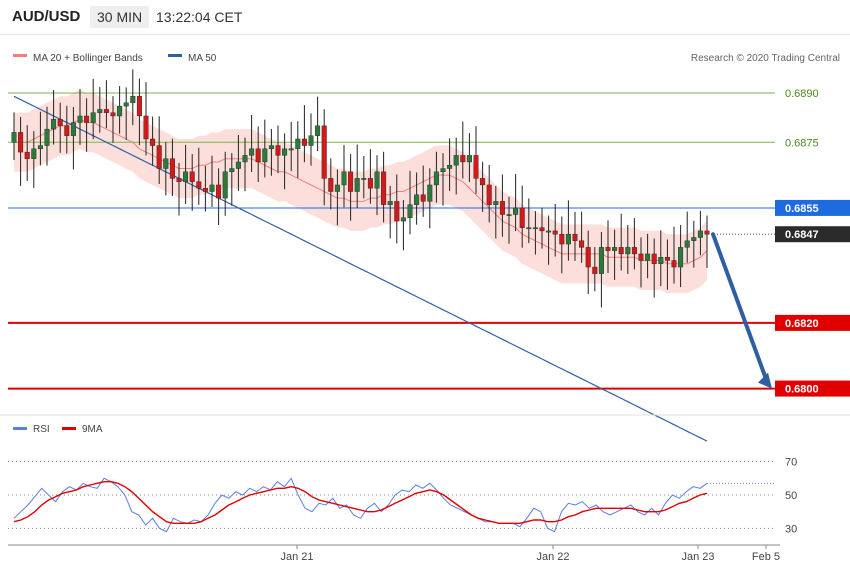  Describe the element at coordinates (812, 298) in the screenshot. I see `price-badges: 0.6855 0.6847 0.6820 0.6800` at that location.